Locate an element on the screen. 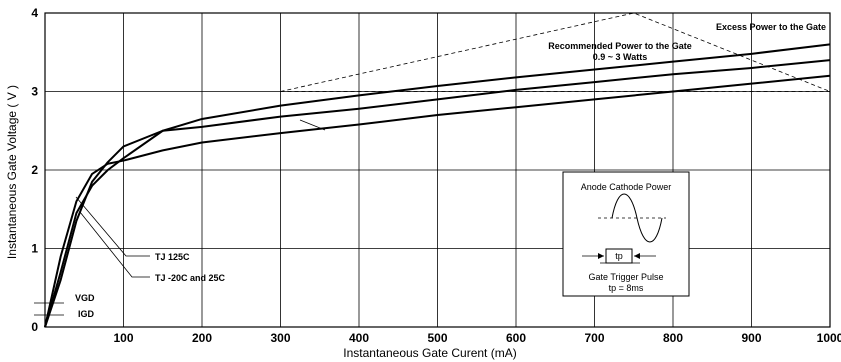  tp-value-label: tp = 8ms is located at coordinates (626, 288).